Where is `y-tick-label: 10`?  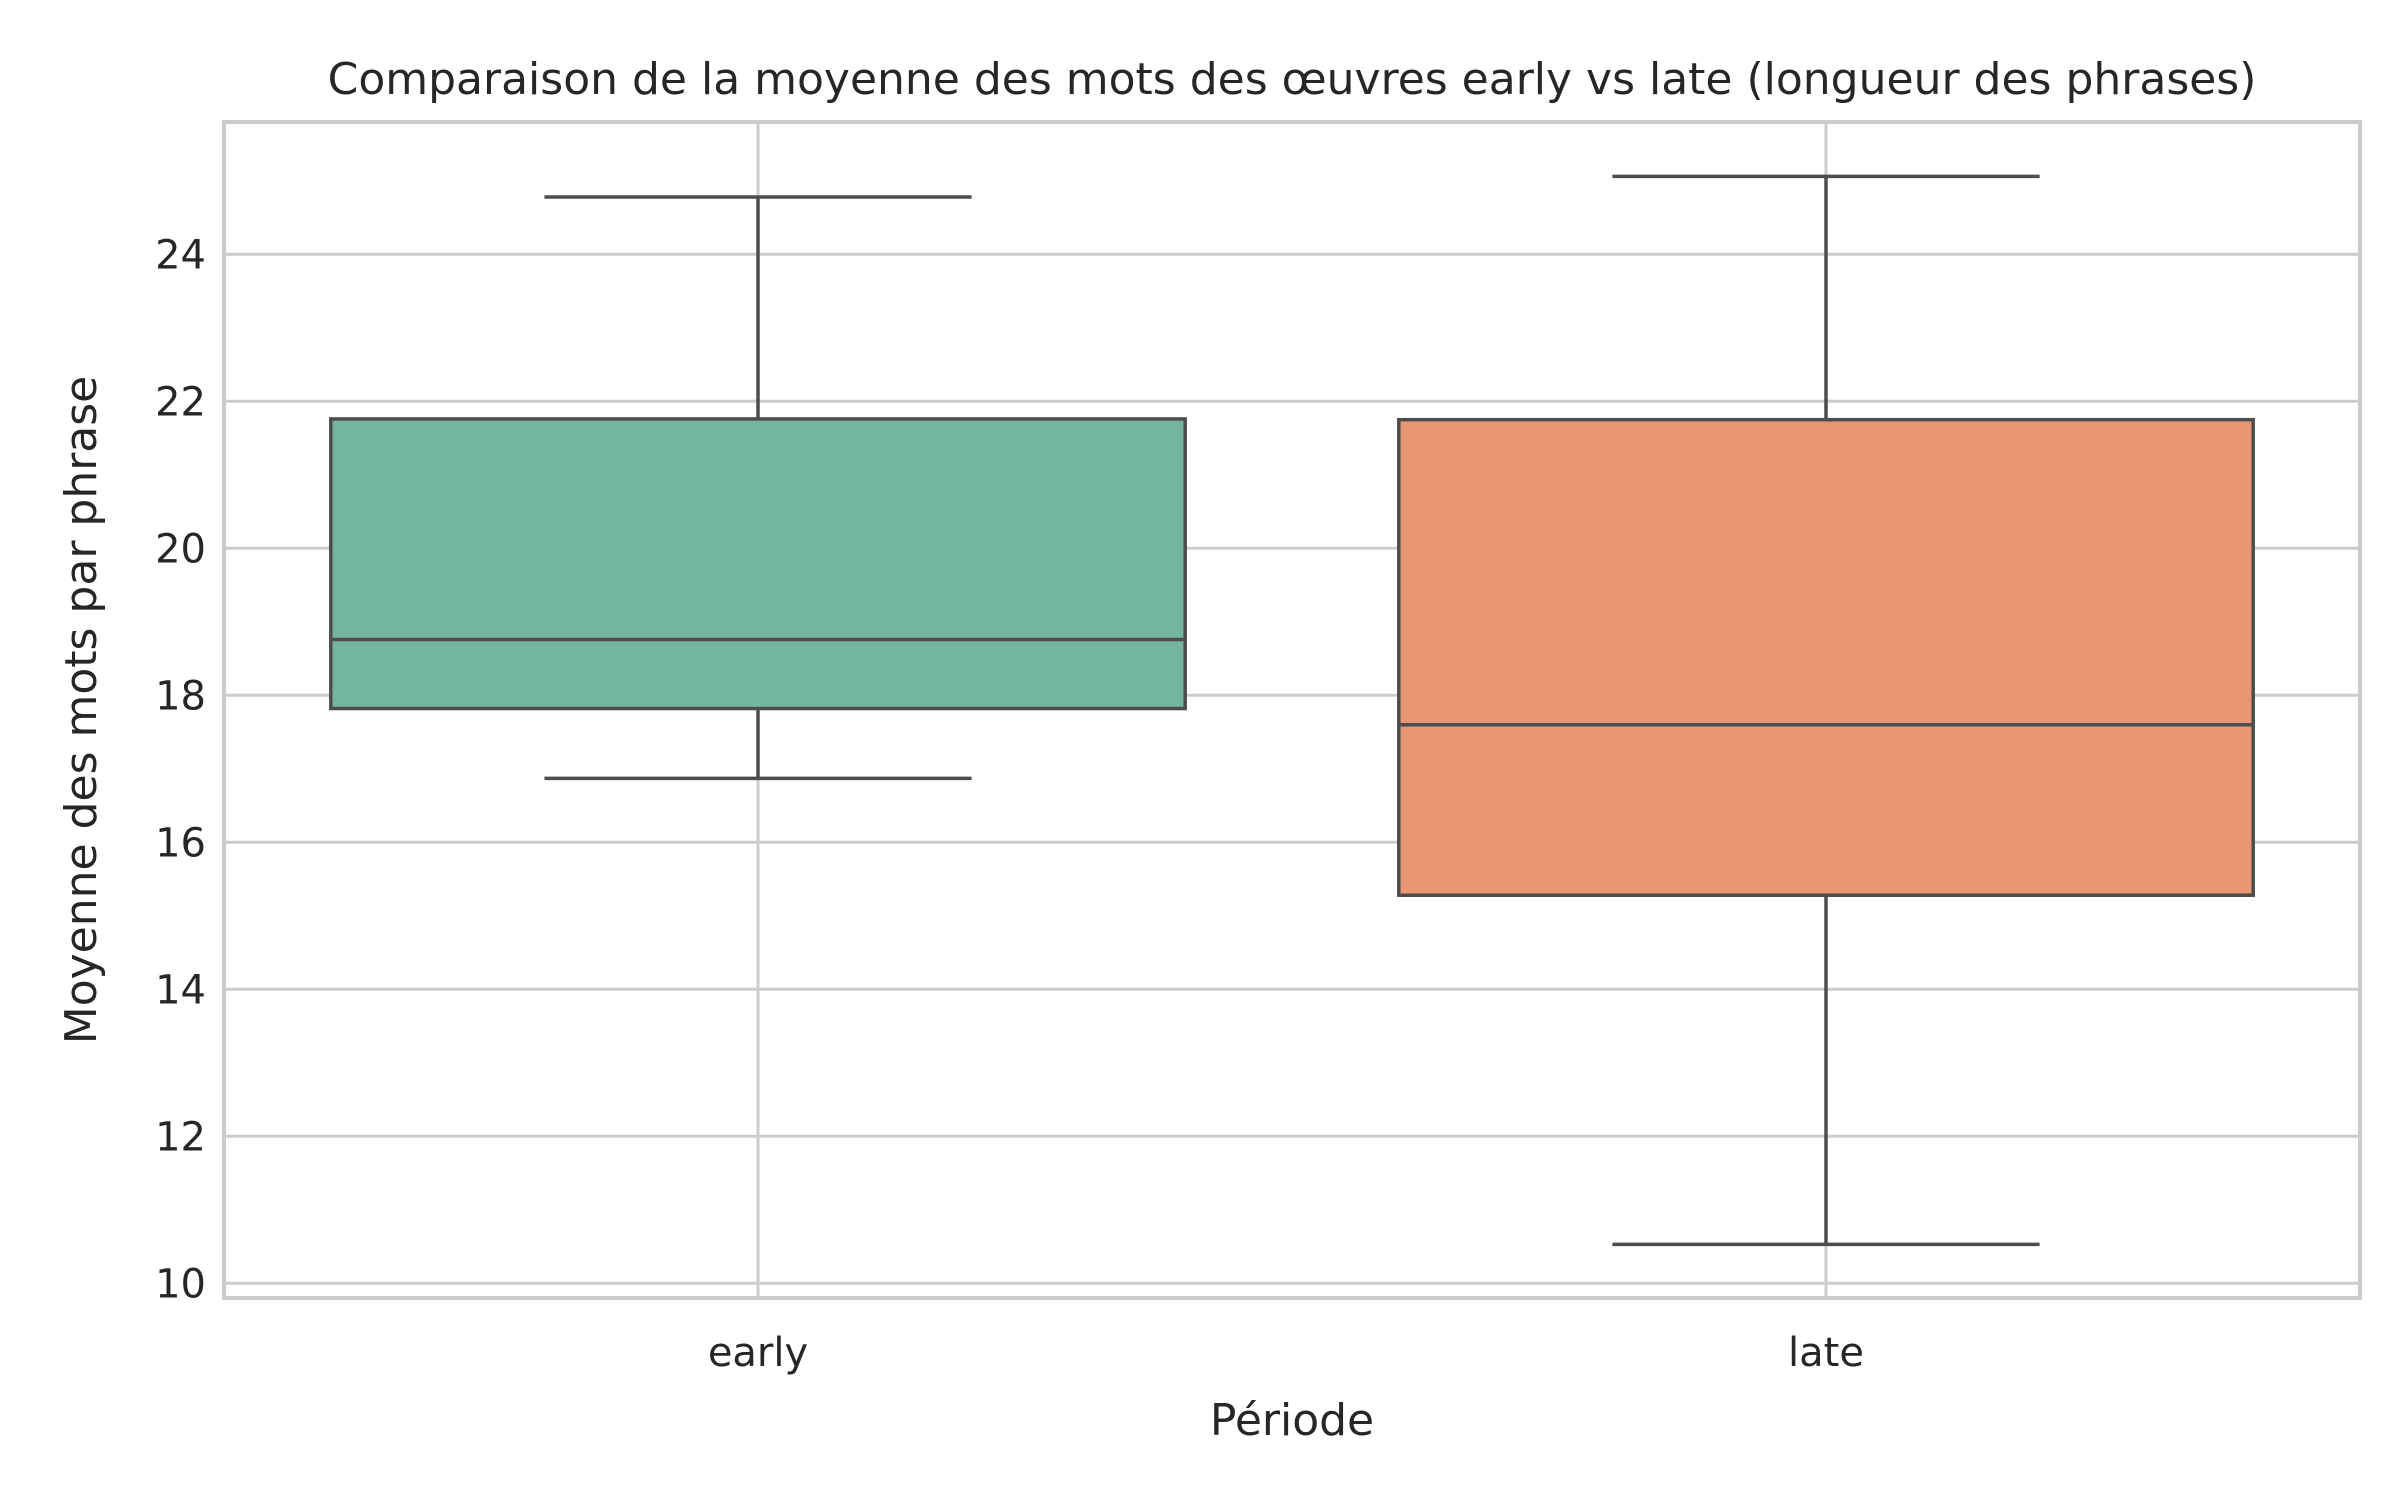
y-tick-label: 10 is located at coordinates (180, 1284).